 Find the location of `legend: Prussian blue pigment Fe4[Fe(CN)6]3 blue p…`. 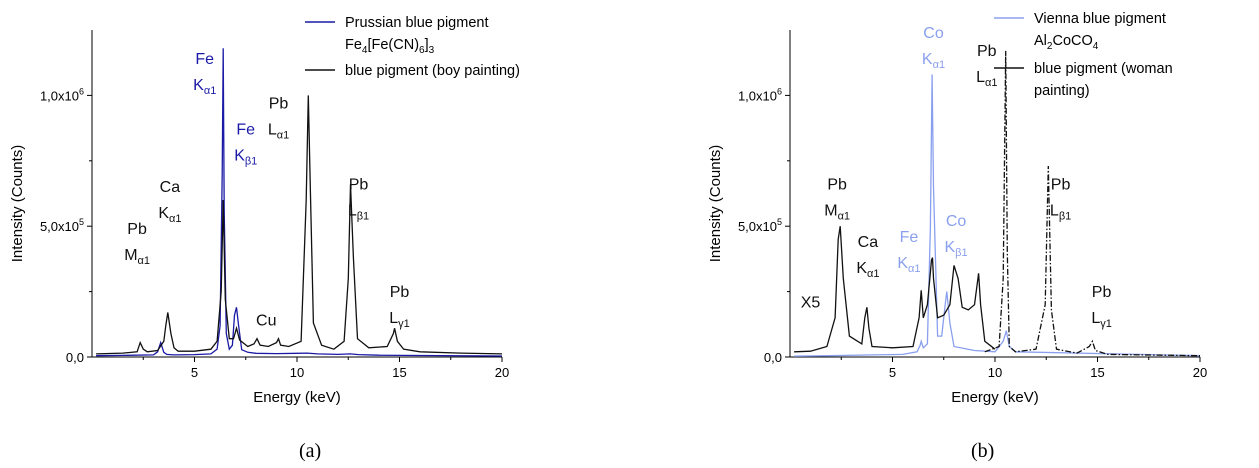

legend: Prussian blue pigment Fe4[Fe(CN)6]3 blue p… is located at coordinates (412, 47).